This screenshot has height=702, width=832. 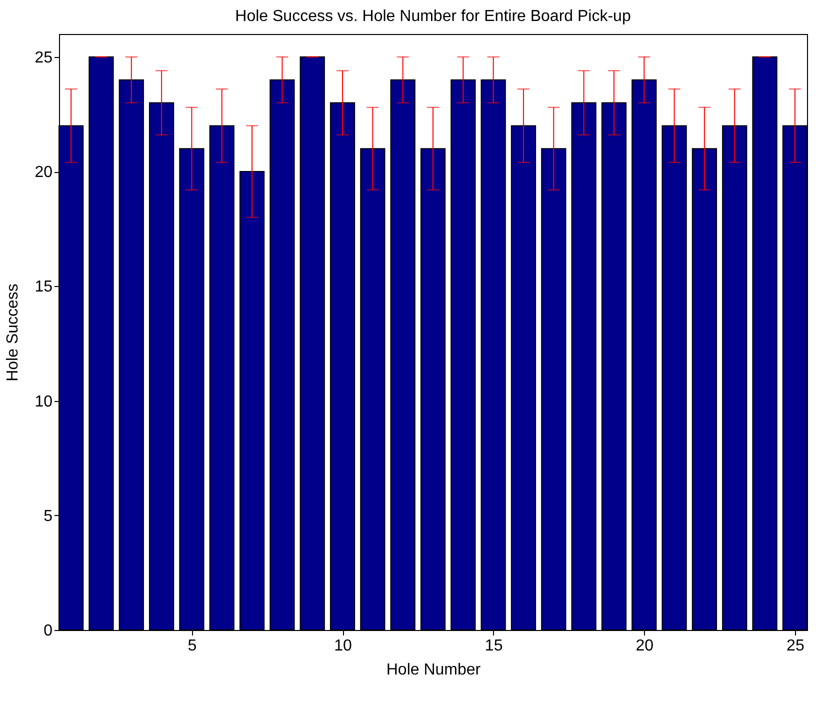 I want to click on y-axis-title: Hole Success, so click(x=13, y=333).